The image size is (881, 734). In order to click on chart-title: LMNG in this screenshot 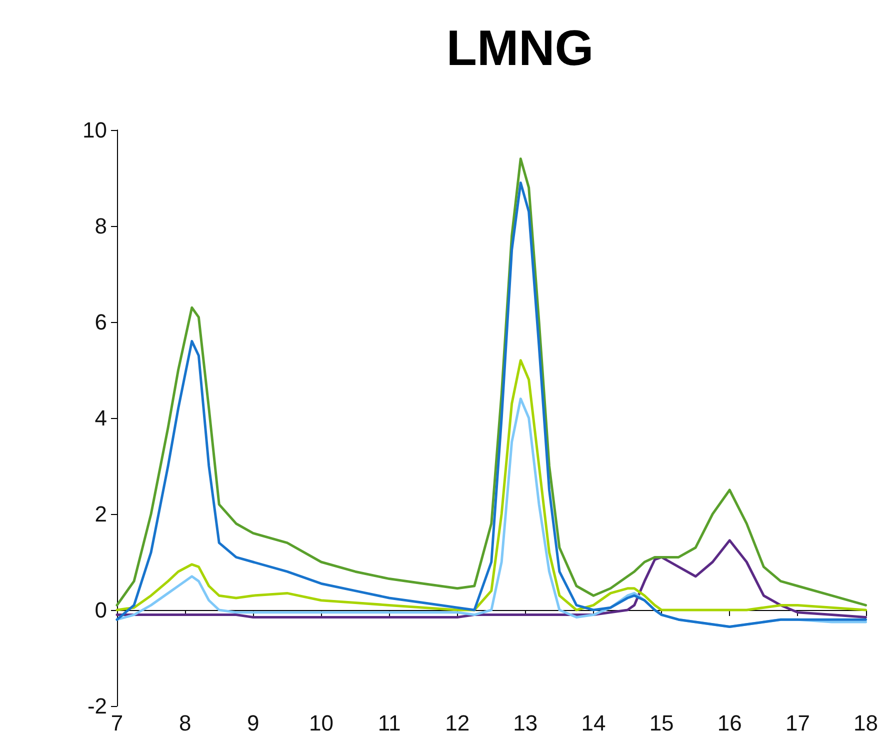, I will do `click(520, 48)`.